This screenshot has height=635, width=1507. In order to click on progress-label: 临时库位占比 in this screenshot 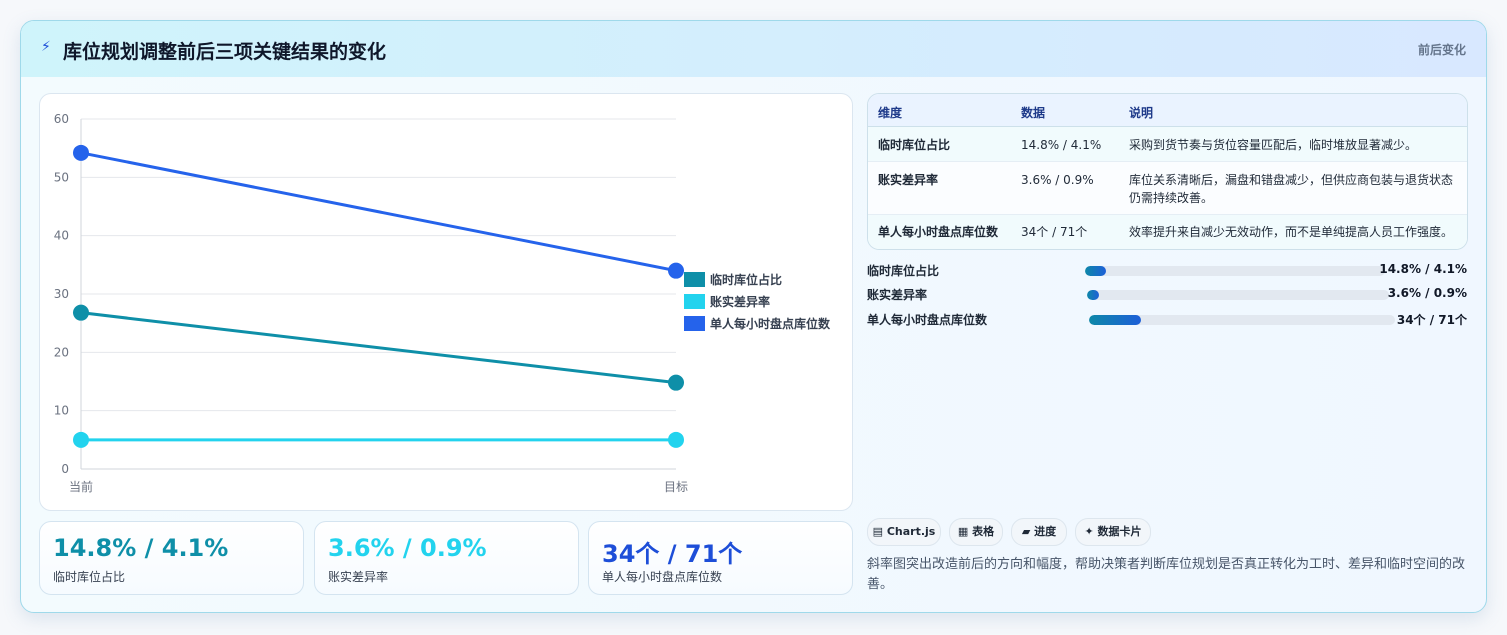, I will do `click(903, 271)`.